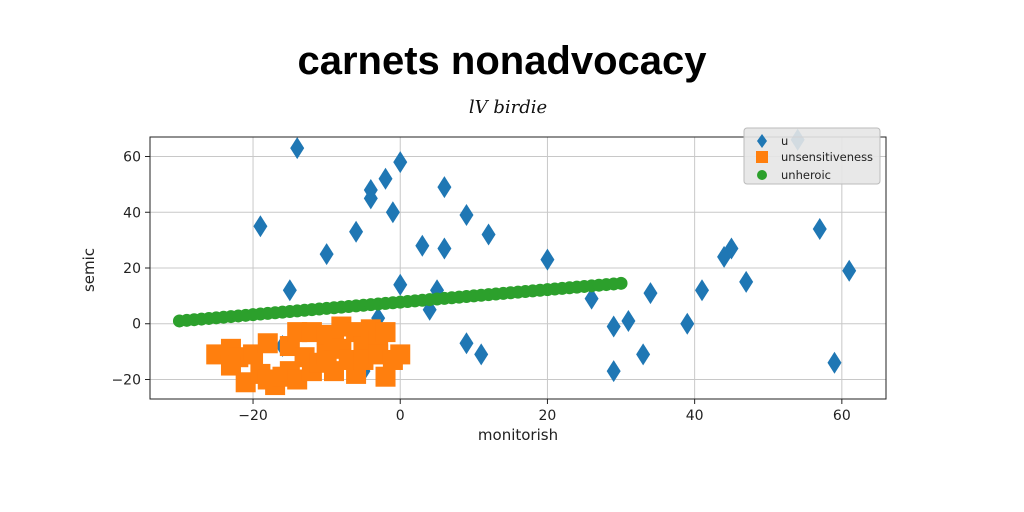  Describe the element at coordinates (132, 213) in the screenshot. I see `y-tick-label: 40` at that location.